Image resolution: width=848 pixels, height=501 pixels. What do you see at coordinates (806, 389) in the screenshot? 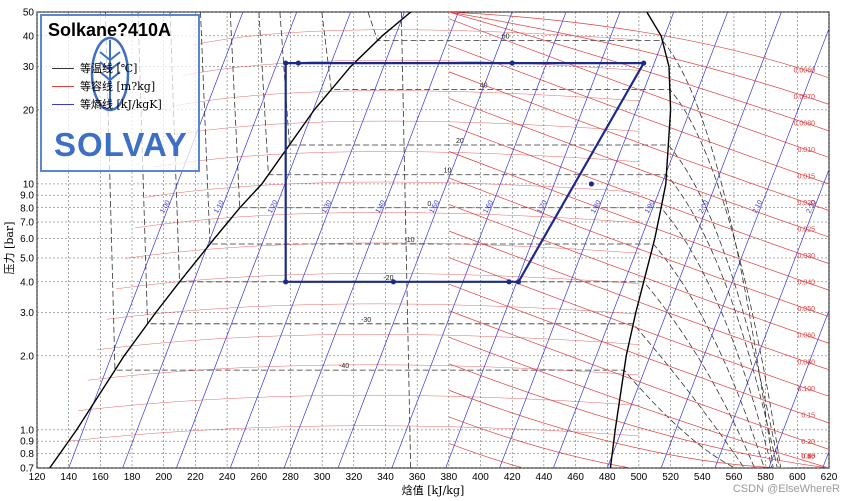
I see `isochore-label: 0.100` at bounding box center [806, 389].